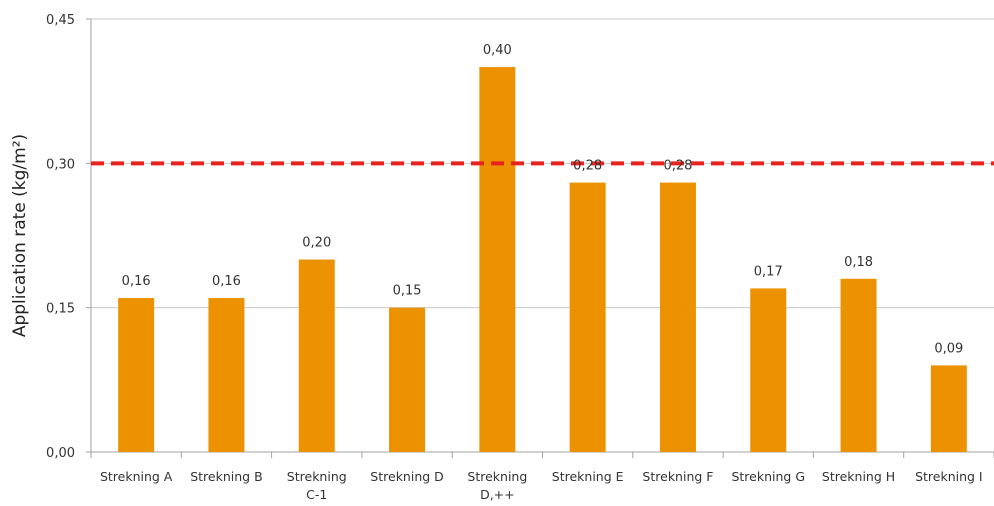 The width and height of the screenshot is (994, 506). Describe the element at coordinates (497, 50) in the screenshot. I see `data-label: 0,40` at that location.